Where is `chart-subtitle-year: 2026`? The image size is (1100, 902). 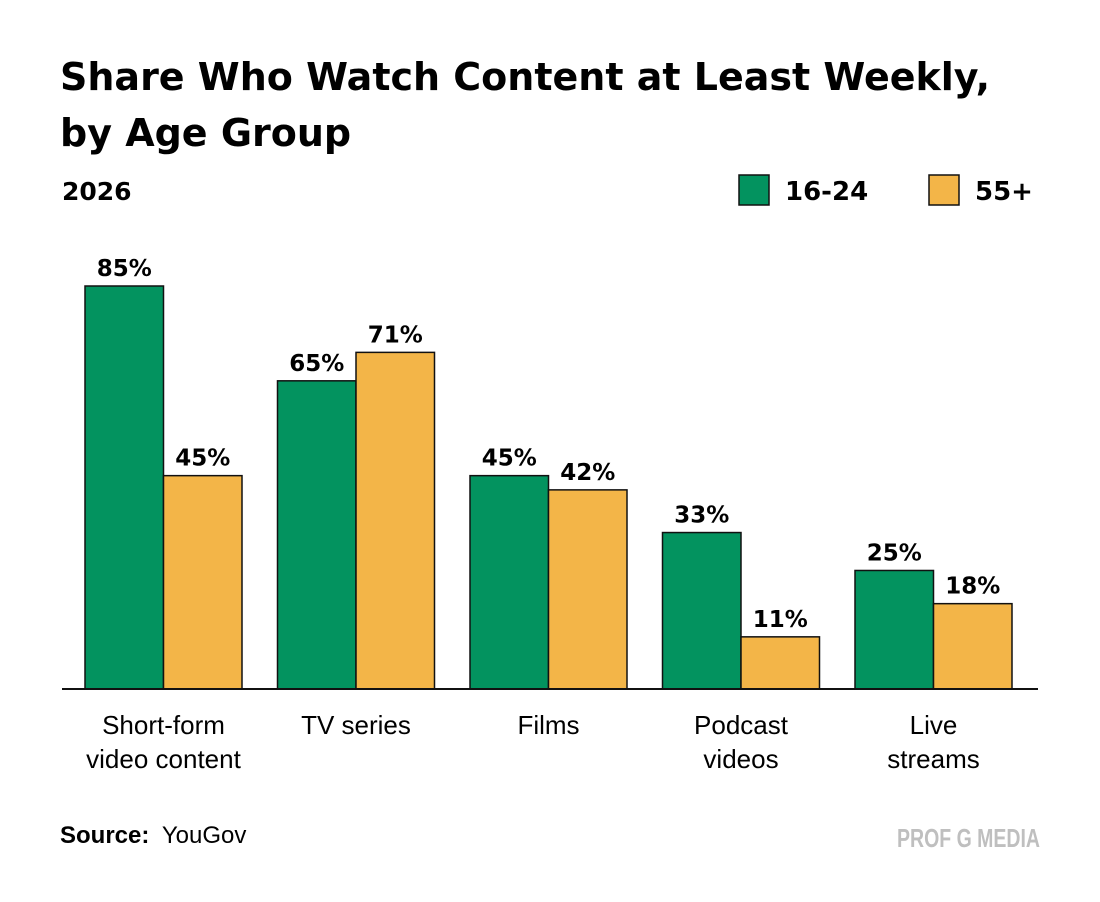 chart-subtitle-year: 2026 is located at coordinates (97, 191).